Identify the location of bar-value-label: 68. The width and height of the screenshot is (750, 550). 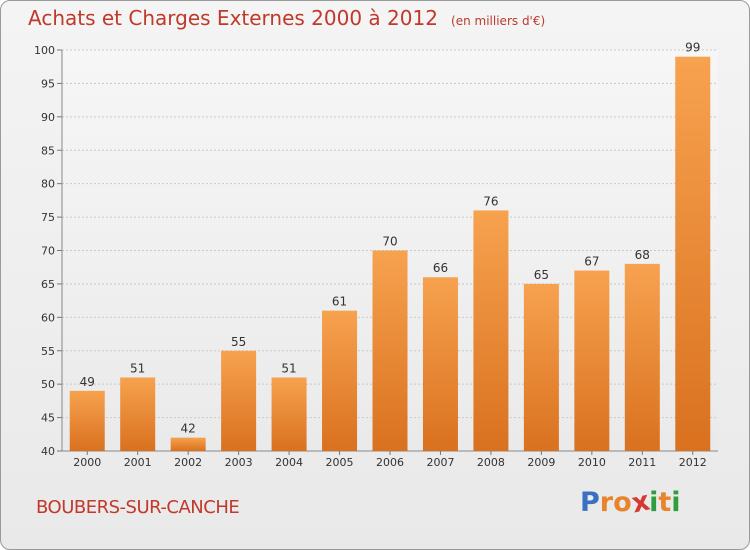
(642, 255).